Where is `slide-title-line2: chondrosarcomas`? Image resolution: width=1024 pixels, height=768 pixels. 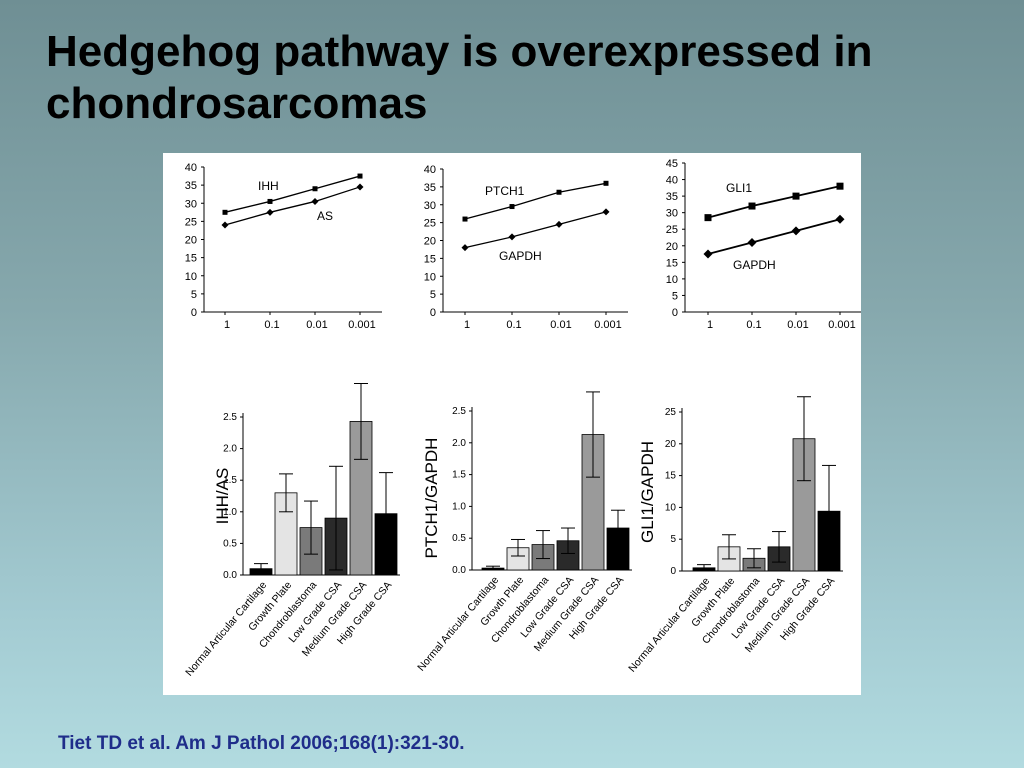 slide-title-line2: chondrosarcomas is located at coordinates (237, 103).